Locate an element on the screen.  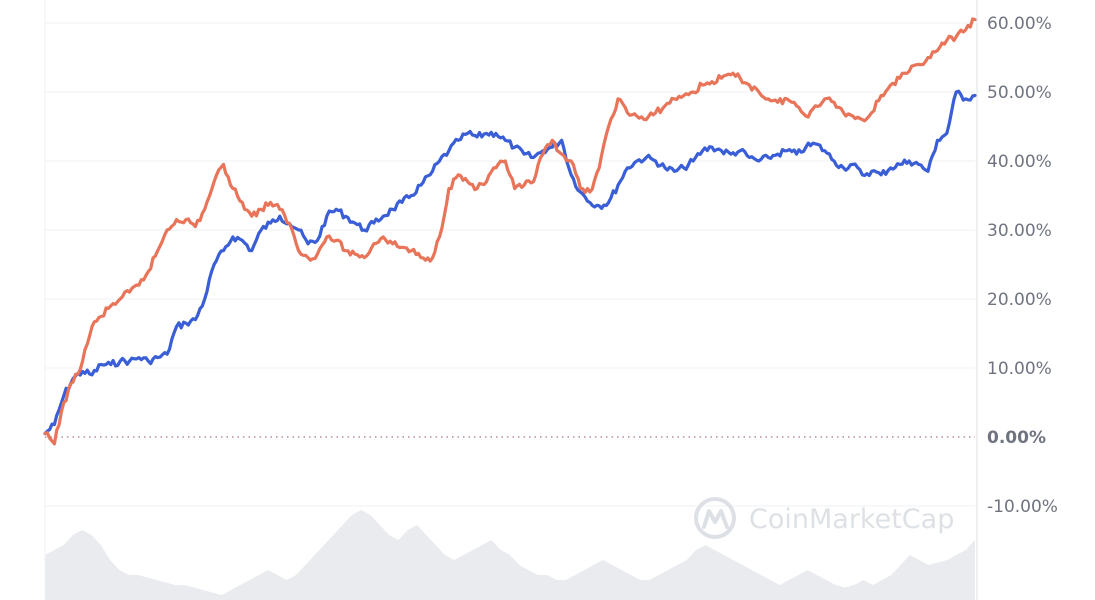
y-tick-label: 0.00% is located at coordinates (1016, 438).